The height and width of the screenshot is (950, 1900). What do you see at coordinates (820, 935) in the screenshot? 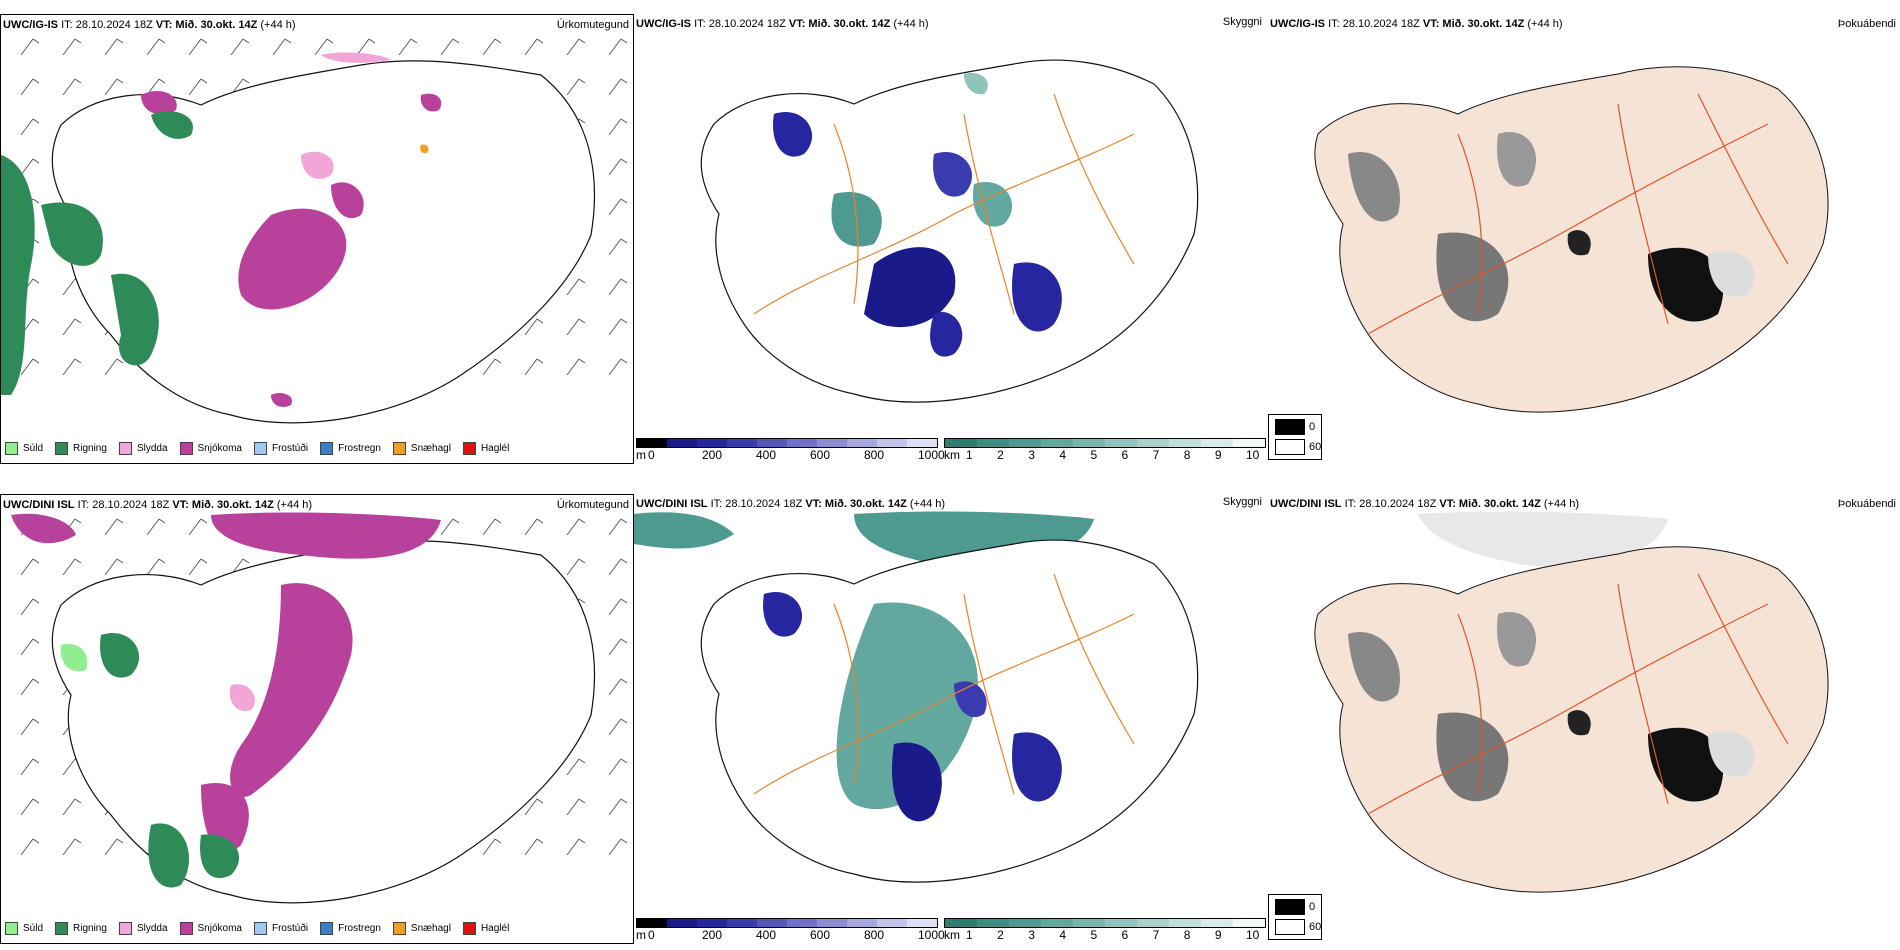
I see `colorbar-tick: 600` at bounding box center [820, 935].